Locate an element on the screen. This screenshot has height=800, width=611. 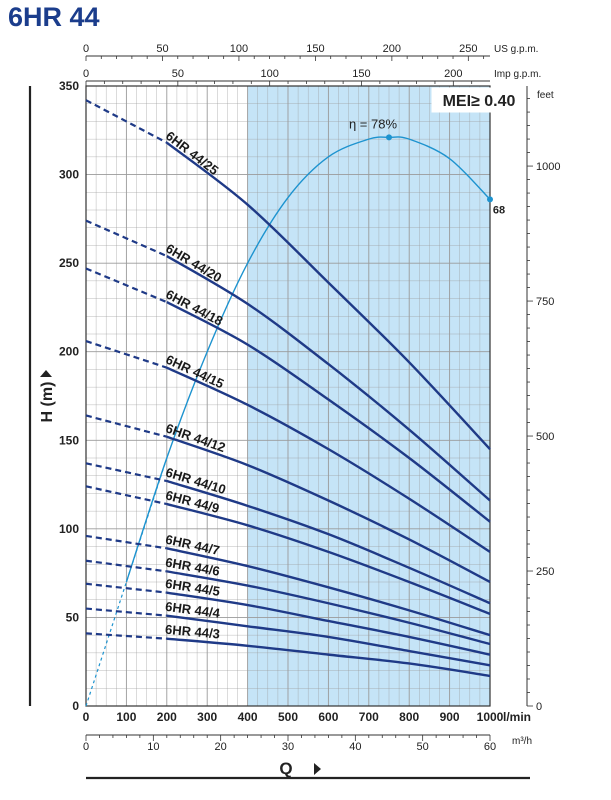
x-tick-label: 500 is located at coordinates (288, 717).